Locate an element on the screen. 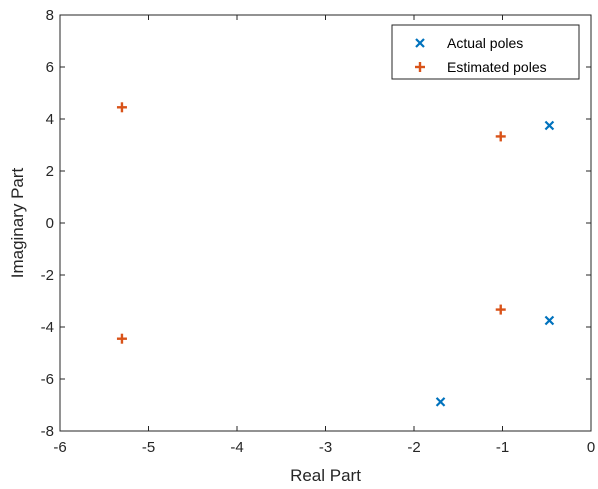  x-tick-label: -6 is located at coordinates (59, 447).